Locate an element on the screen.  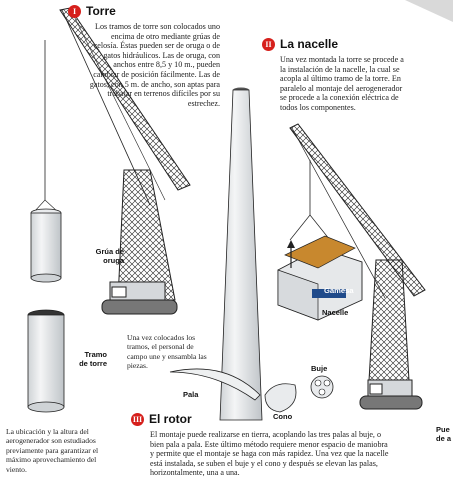
section-title: El rotor is located at coordinates (170, 419).